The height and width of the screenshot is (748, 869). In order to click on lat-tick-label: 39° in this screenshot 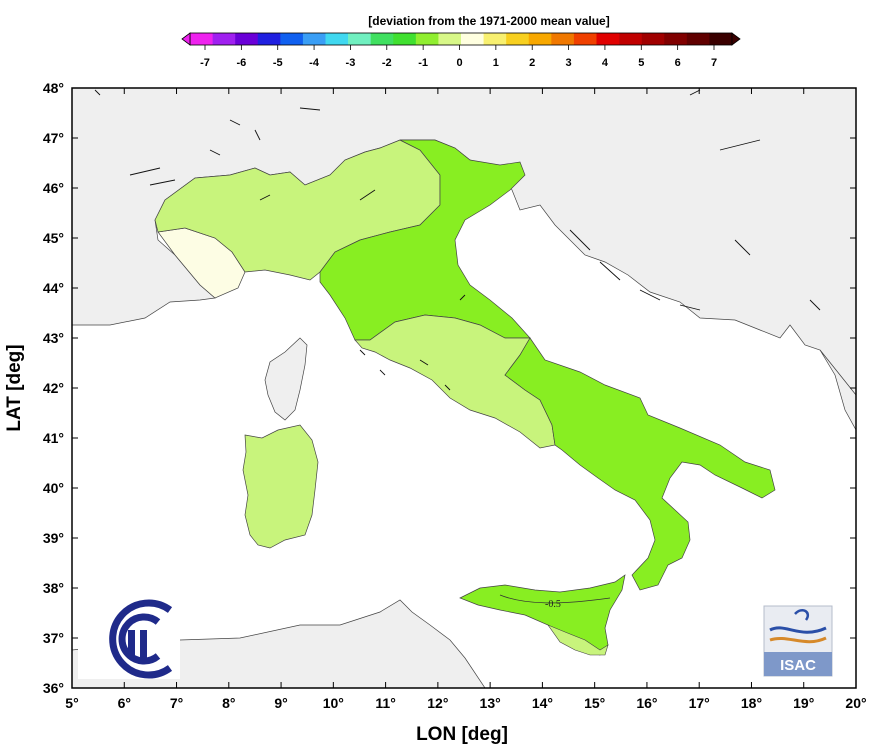, I will do `click(53, 538)`.